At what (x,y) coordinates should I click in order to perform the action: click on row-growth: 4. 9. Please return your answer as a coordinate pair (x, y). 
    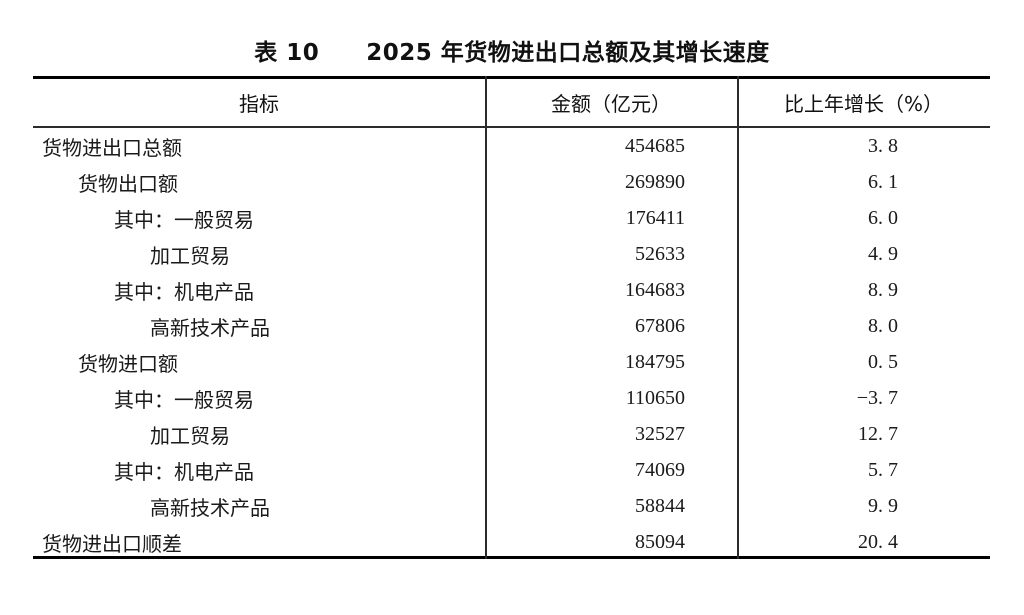
    Looking at the image, I should click on (883, 253).